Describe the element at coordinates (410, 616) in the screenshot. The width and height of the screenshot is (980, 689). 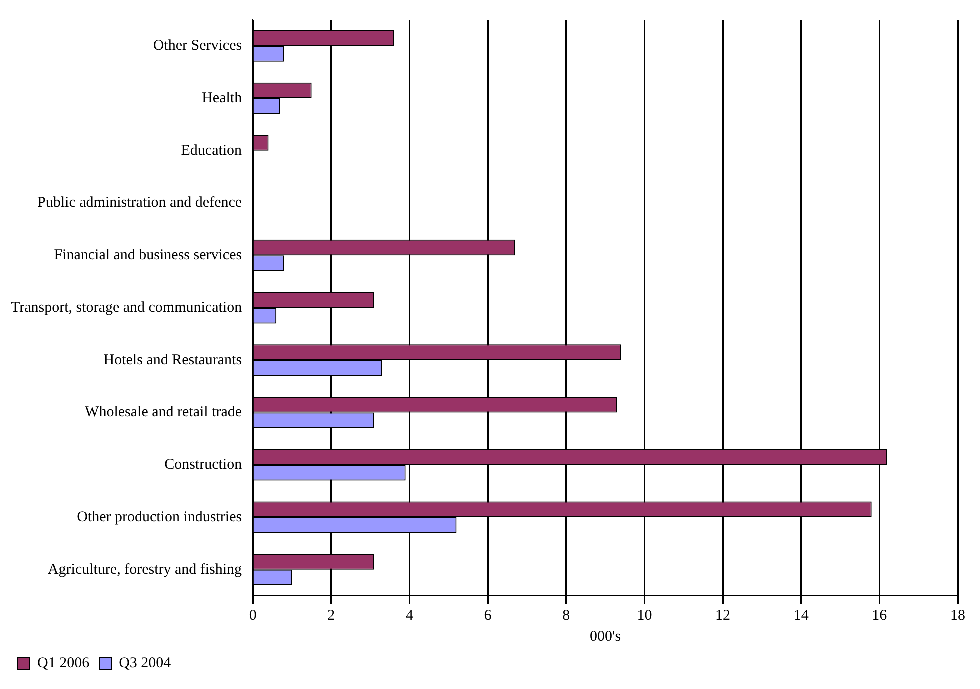
I see `x-tick-label: 4` at that location.